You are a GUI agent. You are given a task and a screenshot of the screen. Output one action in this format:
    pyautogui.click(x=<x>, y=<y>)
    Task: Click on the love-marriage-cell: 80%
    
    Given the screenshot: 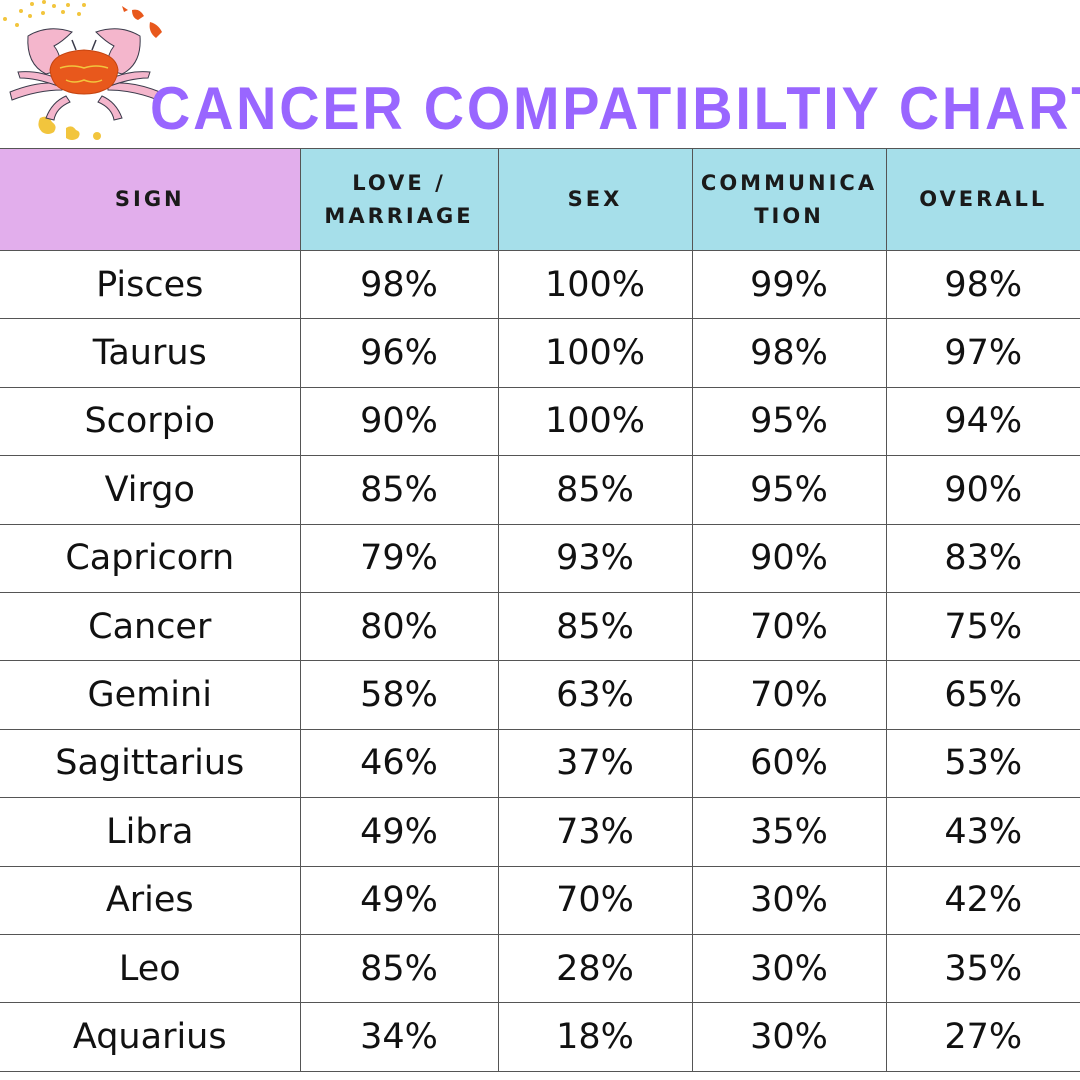 What is the action you would take?
    pyautogui.click(x=399, y=626)
    